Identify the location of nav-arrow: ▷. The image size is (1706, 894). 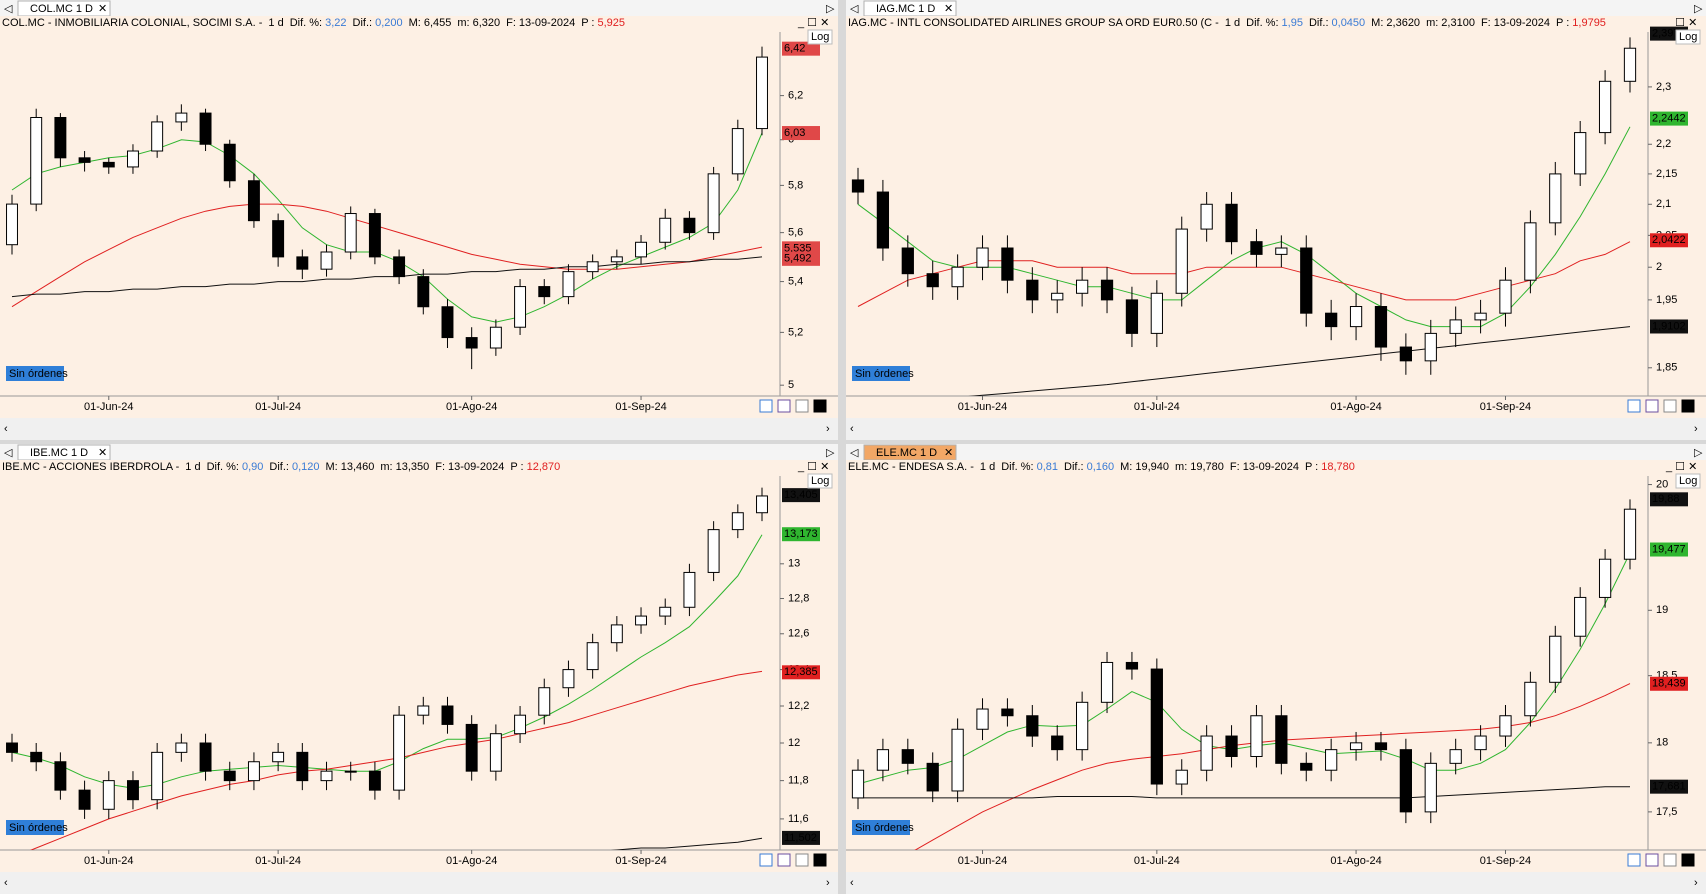
(1698, 453).